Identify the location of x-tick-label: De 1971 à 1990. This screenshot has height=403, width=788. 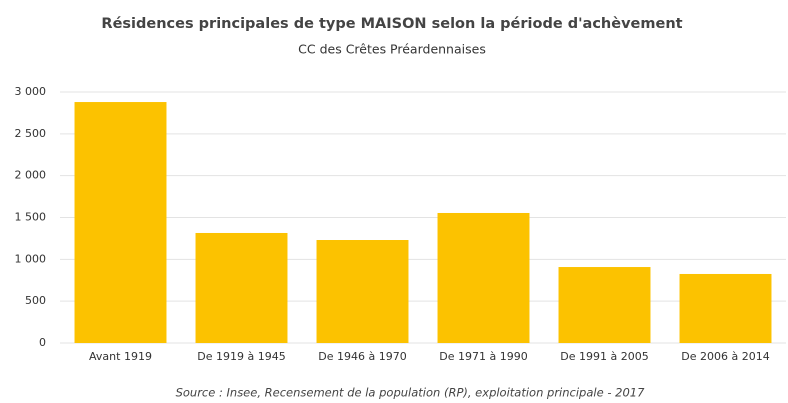
(483, 356).